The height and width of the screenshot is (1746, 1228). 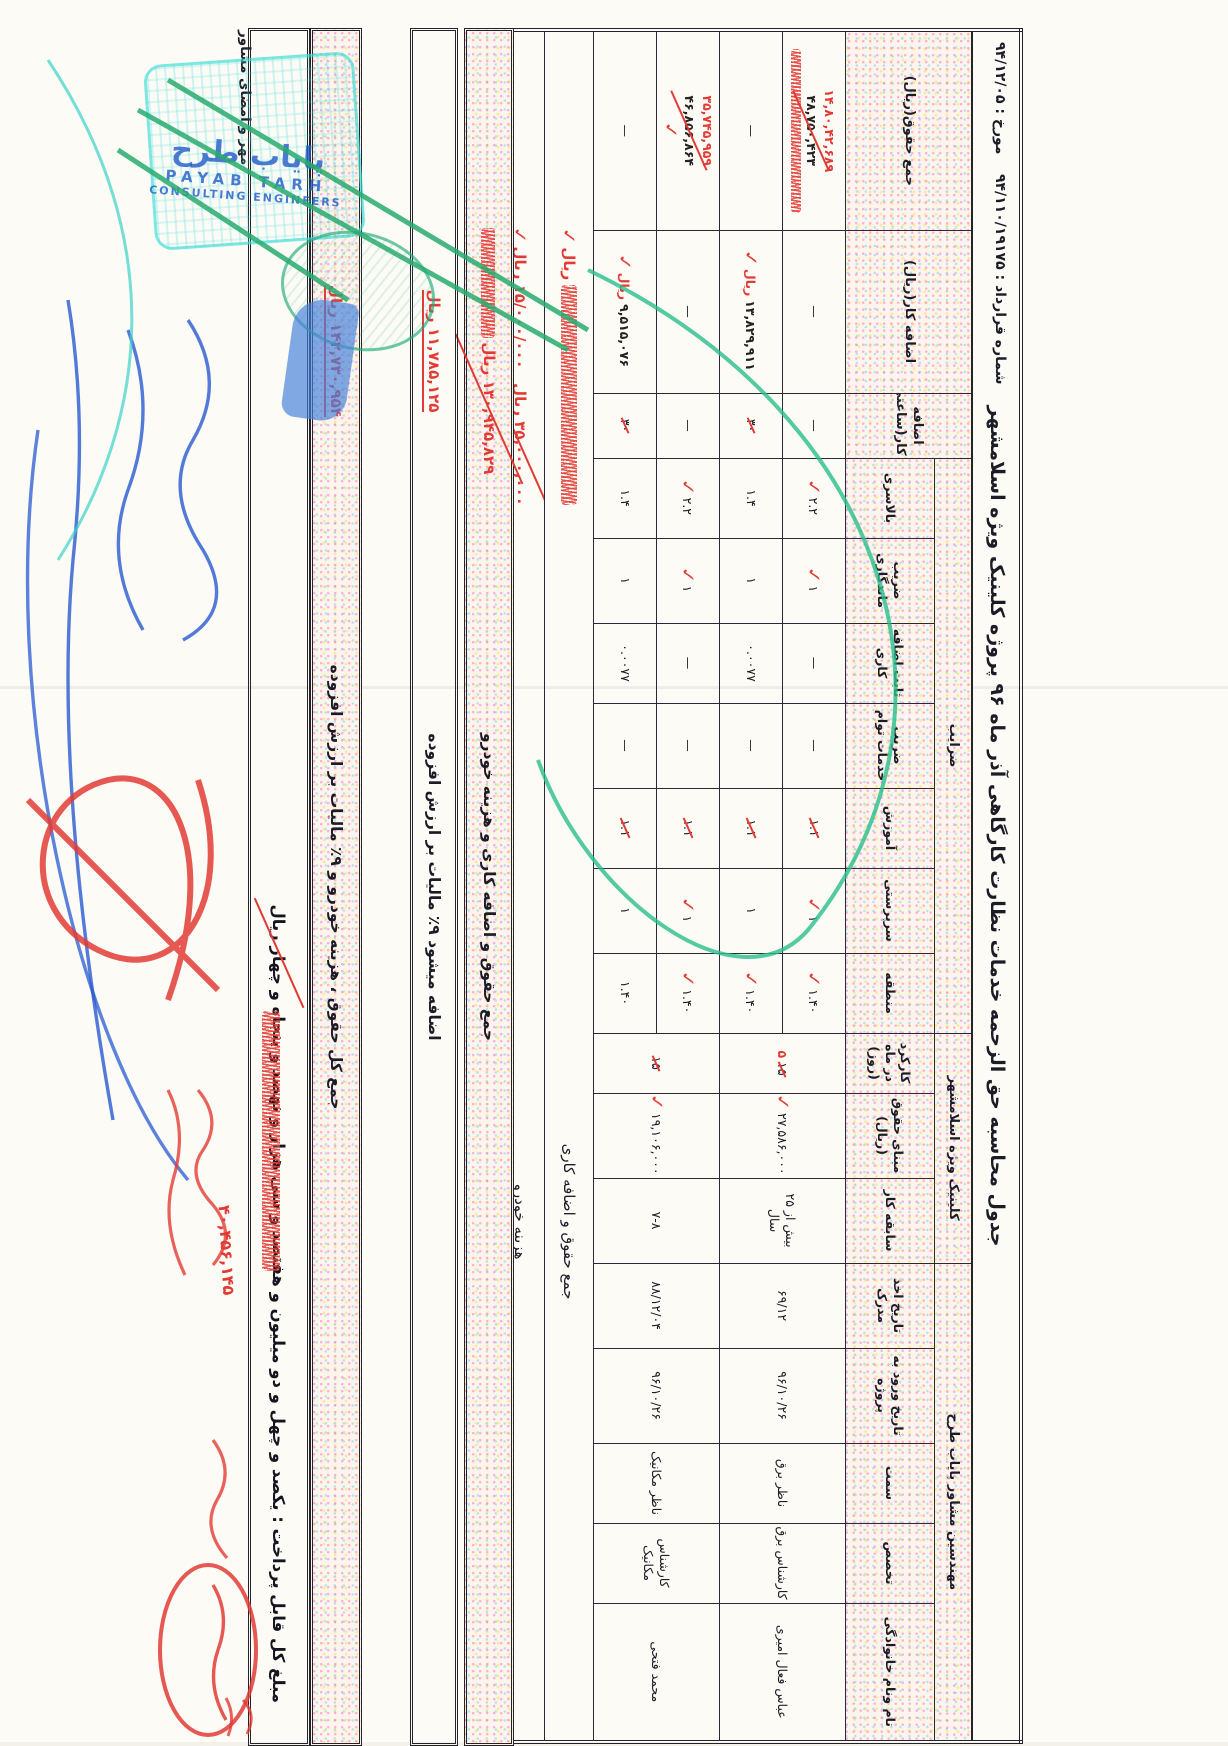 I want to click on col-entry-date: تاریخ ورود به پروژه, so click(x=890, y=1396).